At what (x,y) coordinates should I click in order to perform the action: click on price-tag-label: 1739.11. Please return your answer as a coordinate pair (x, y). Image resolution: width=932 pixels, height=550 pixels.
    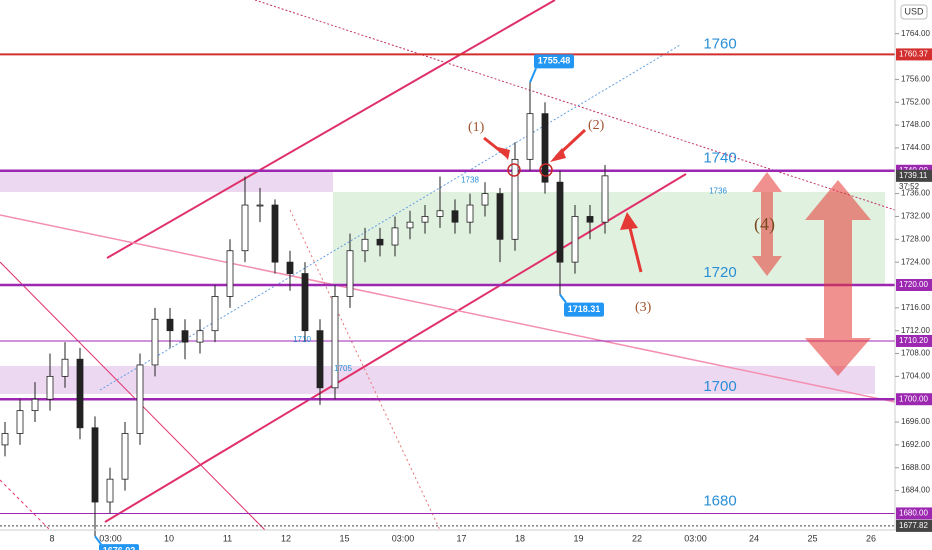
    Looking at the image, I should click on (913, 175).